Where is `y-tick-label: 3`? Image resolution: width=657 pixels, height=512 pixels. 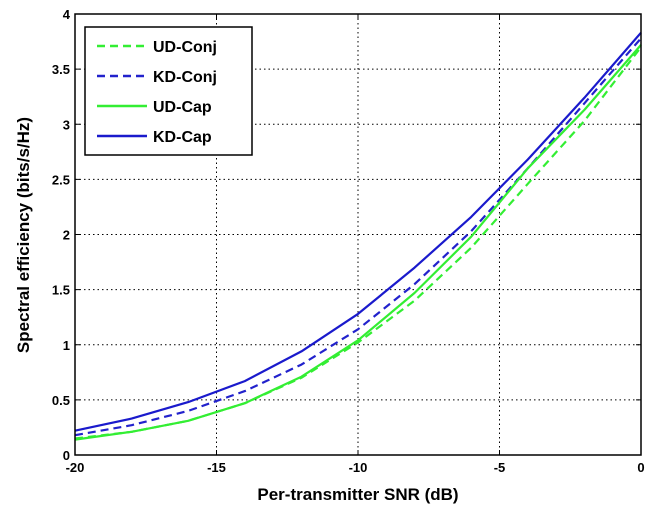
y-tick-label: 3 is located at coordinates (66, 124).